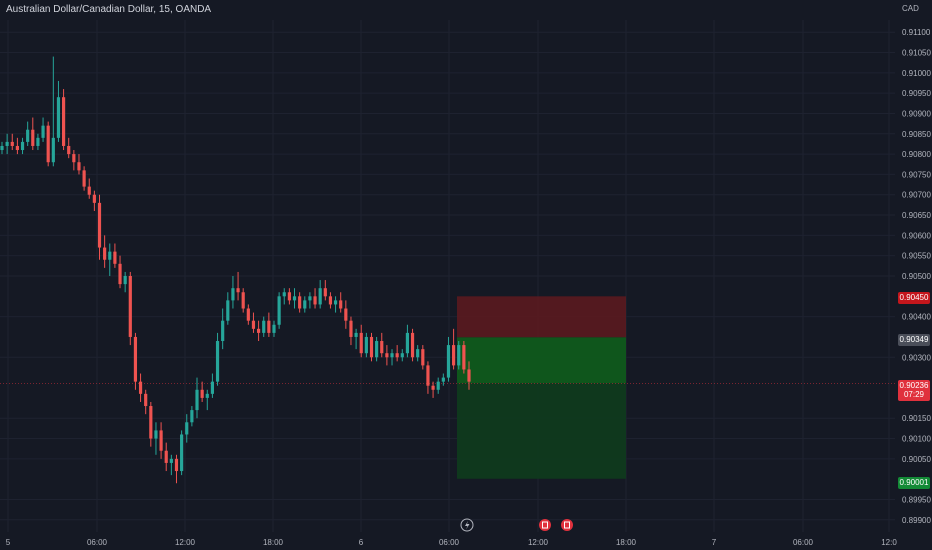 Image resolution: width=932 pixels, height=550 pixels. I want to click on bar-countdown: 07:29, so click(914, 394).